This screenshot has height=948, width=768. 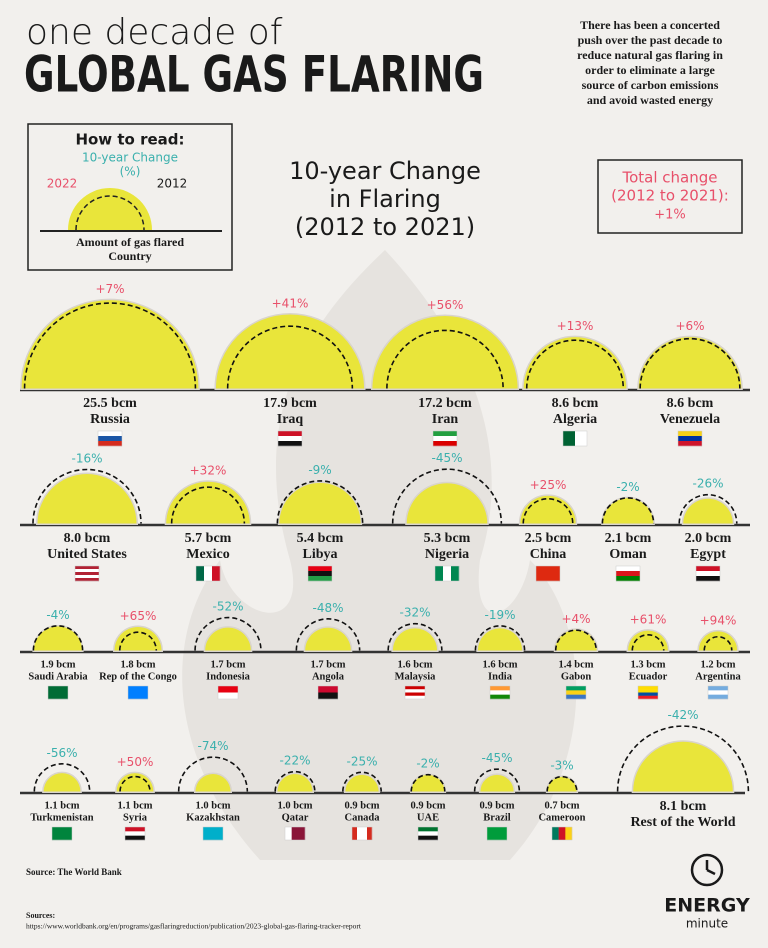 What do you see at coordinates (650, 100) in the screenshot?
I see `intro-line: and avoid wasted energy` at bounding box center [650, 100].